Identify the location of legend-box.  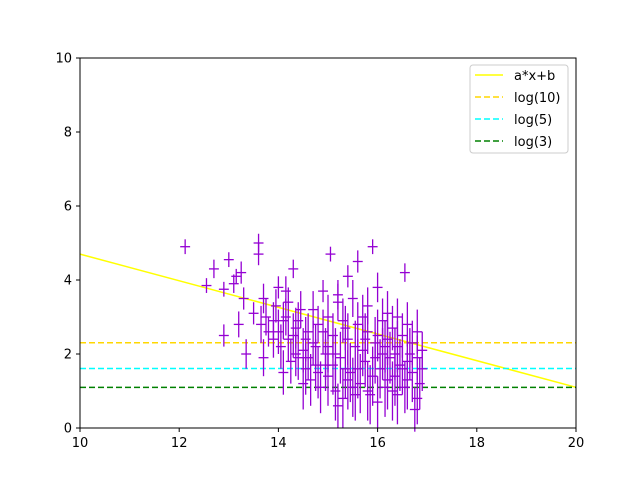
(519, 109).